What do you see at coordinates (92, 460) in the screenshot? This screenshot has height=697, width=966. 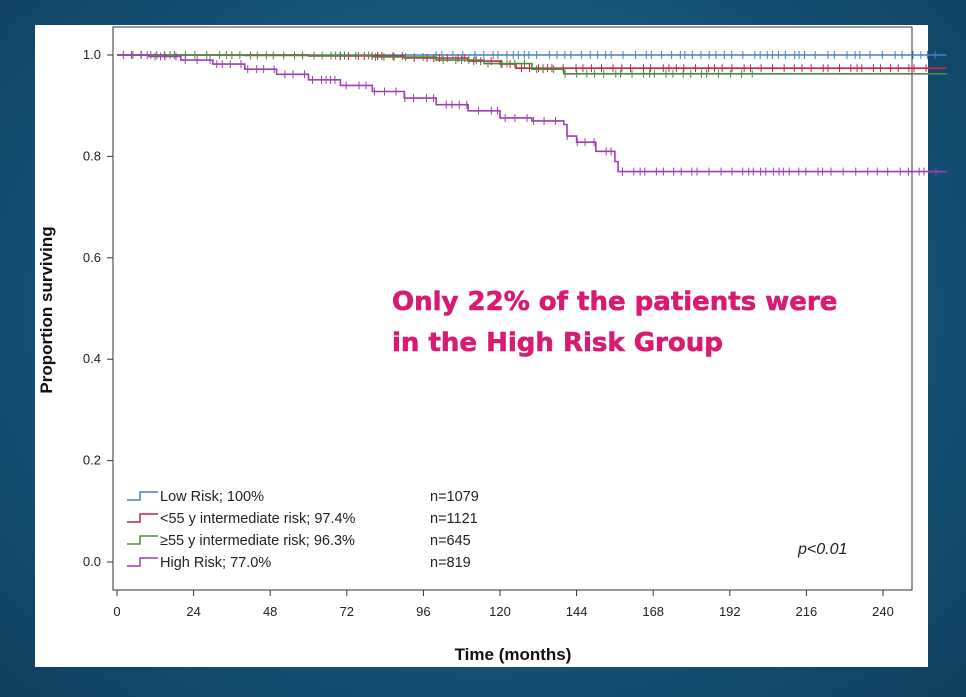 I see `y-tick-label: 0.2` at bounding box center [92, 460].